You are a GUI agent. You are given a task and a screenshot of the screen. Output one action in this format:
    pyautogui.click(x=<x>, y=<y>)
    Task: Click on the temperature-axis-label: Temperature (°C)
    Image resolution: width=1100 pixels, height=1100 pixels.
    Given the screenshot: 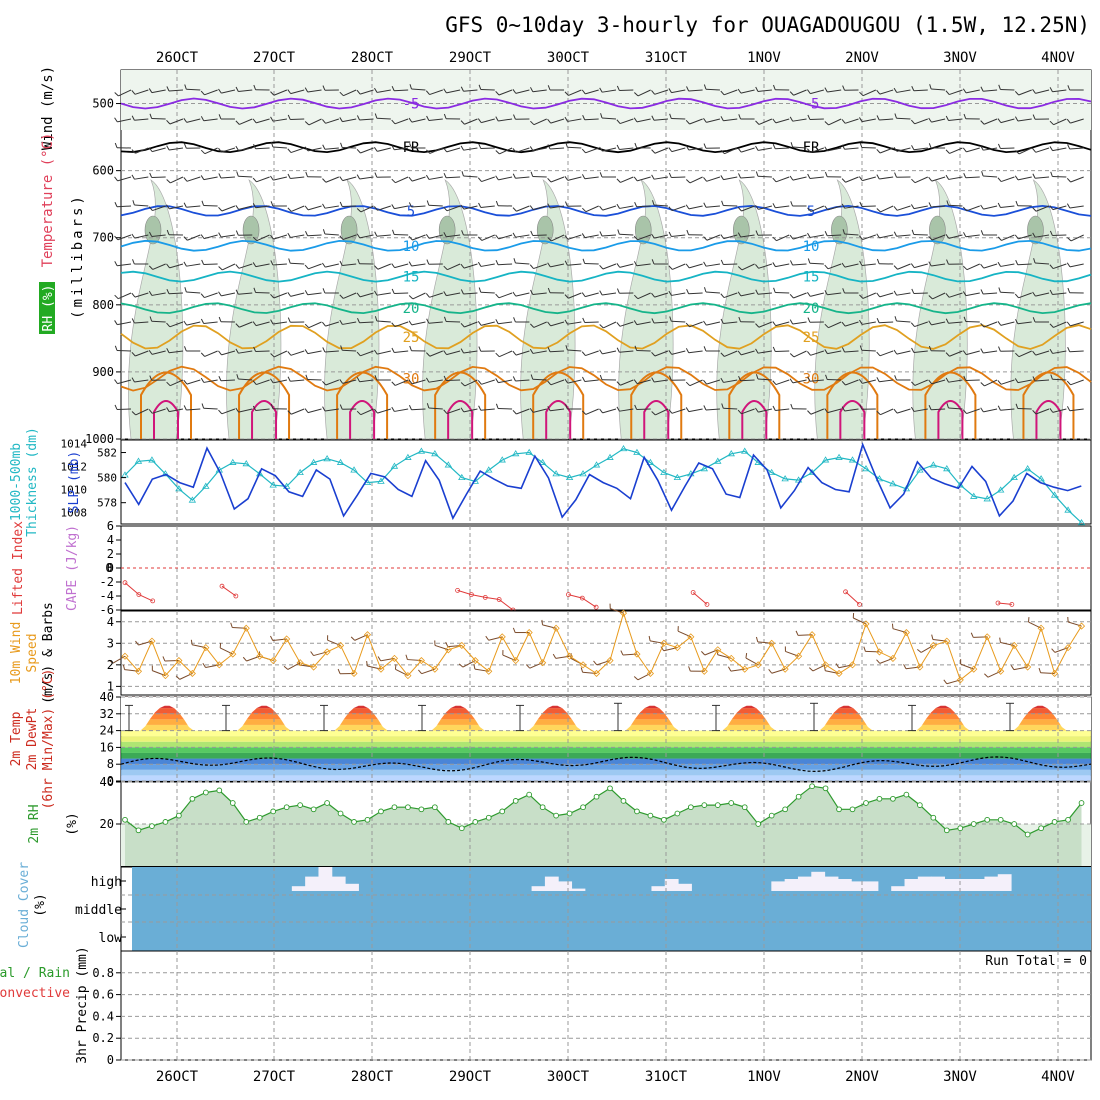 What is the action you would take?
    pyautogui.click(x=48, y=200)
    